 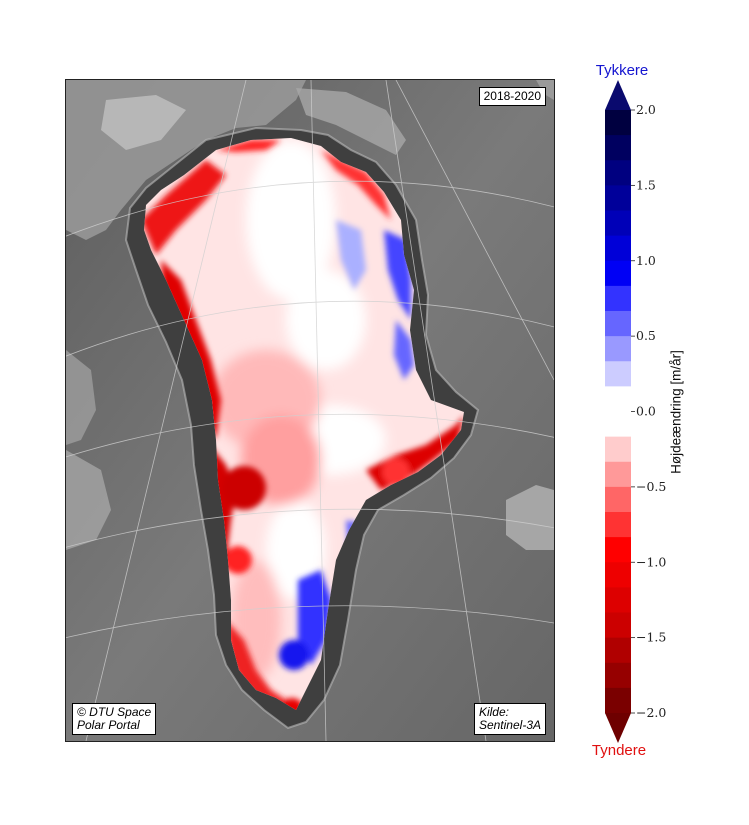 I want to click on colorbar-tick-label: −1.0, so click(x=651, y=561).